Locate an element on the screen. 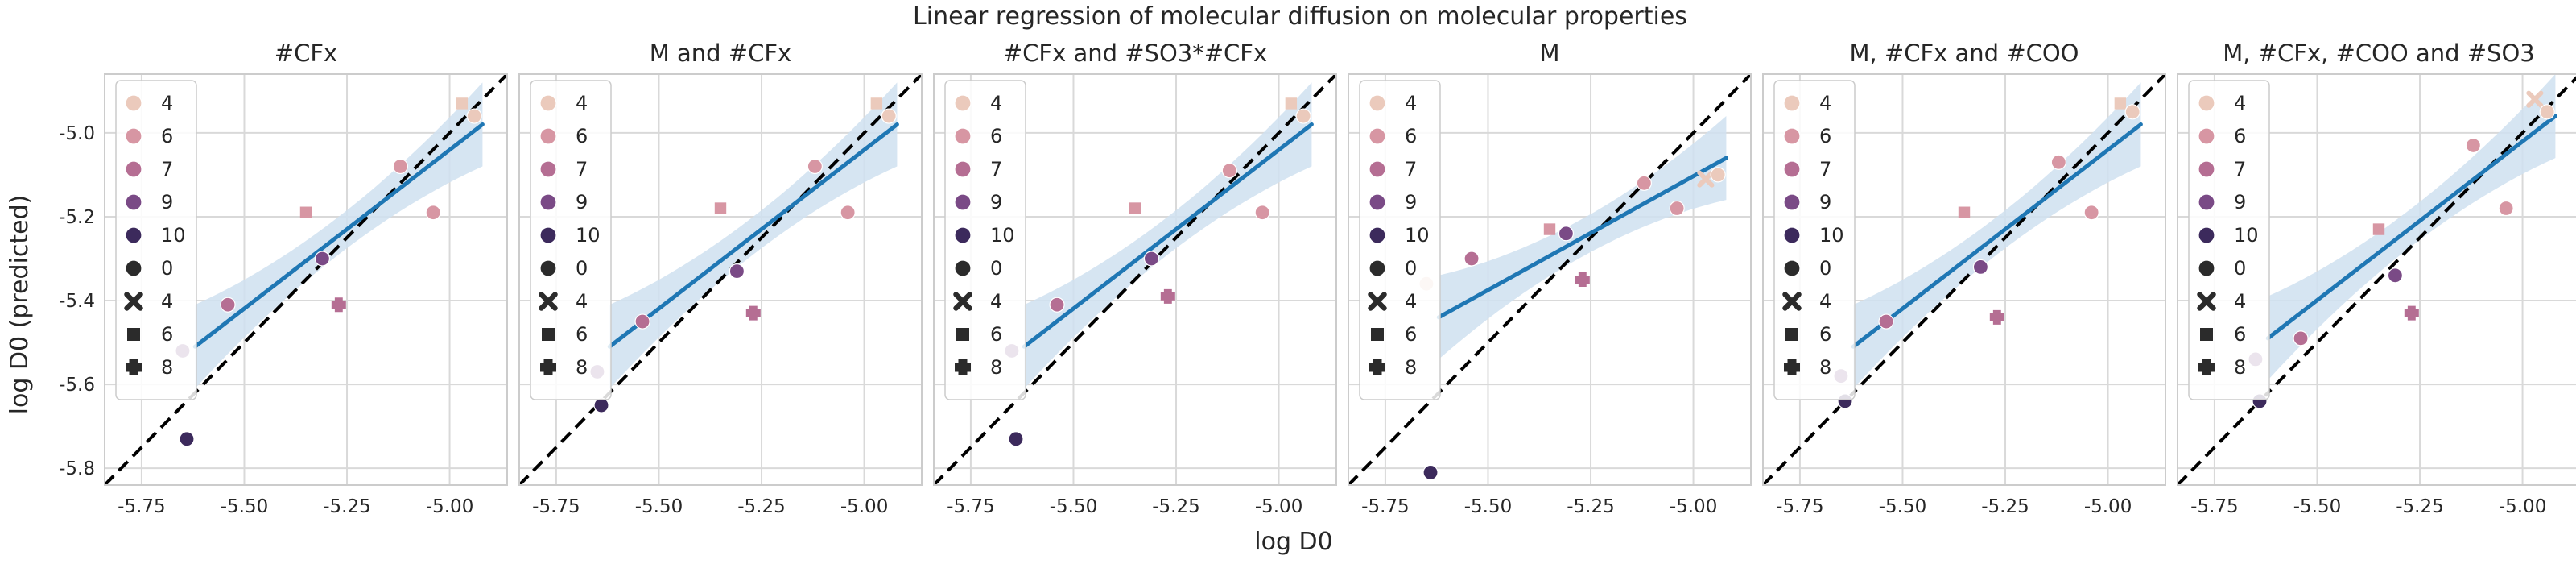 The height and width of the screenshot is (564, 2576). panel-title: M and #CFx is located at coordinates (720, 53).